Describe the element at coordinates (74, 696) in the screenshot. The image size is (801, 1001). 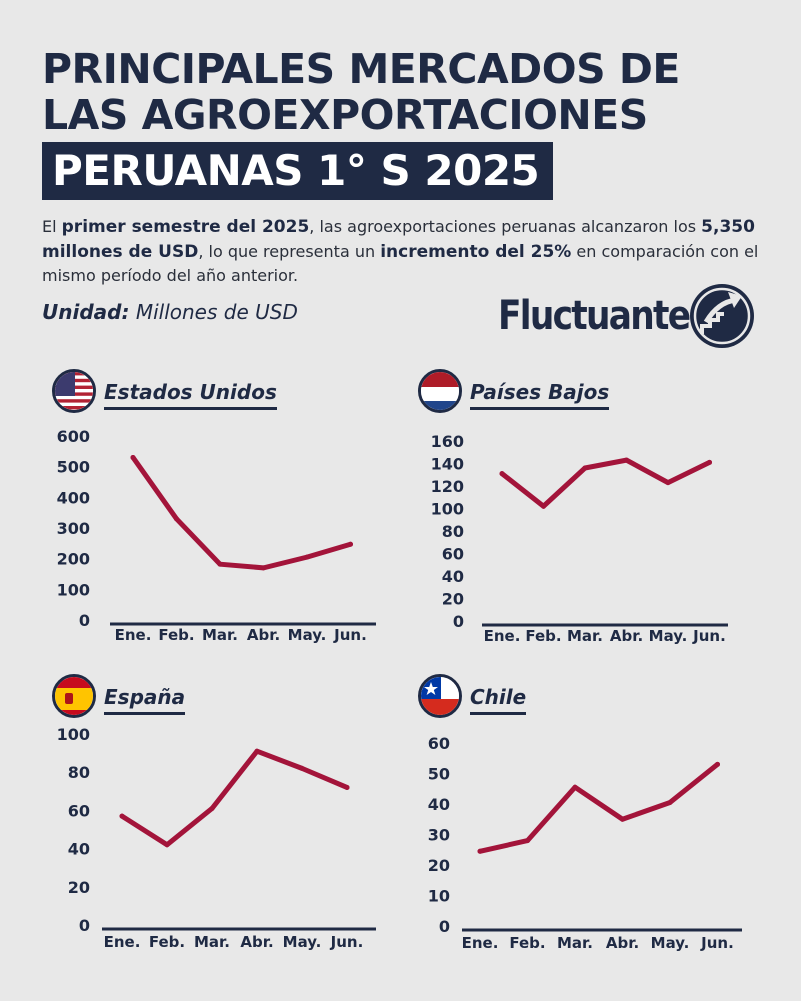
I see `spain-flag-icon` at that location.